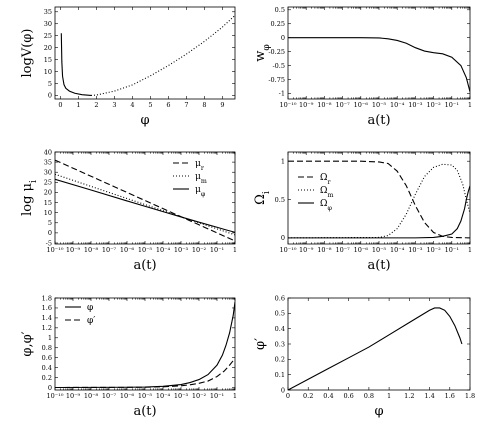 This screenshot has height=439, width=485. Describe the element at coordinates (262, 198) in the screenshot. I see `y-axis-label: Ωi` at that location.